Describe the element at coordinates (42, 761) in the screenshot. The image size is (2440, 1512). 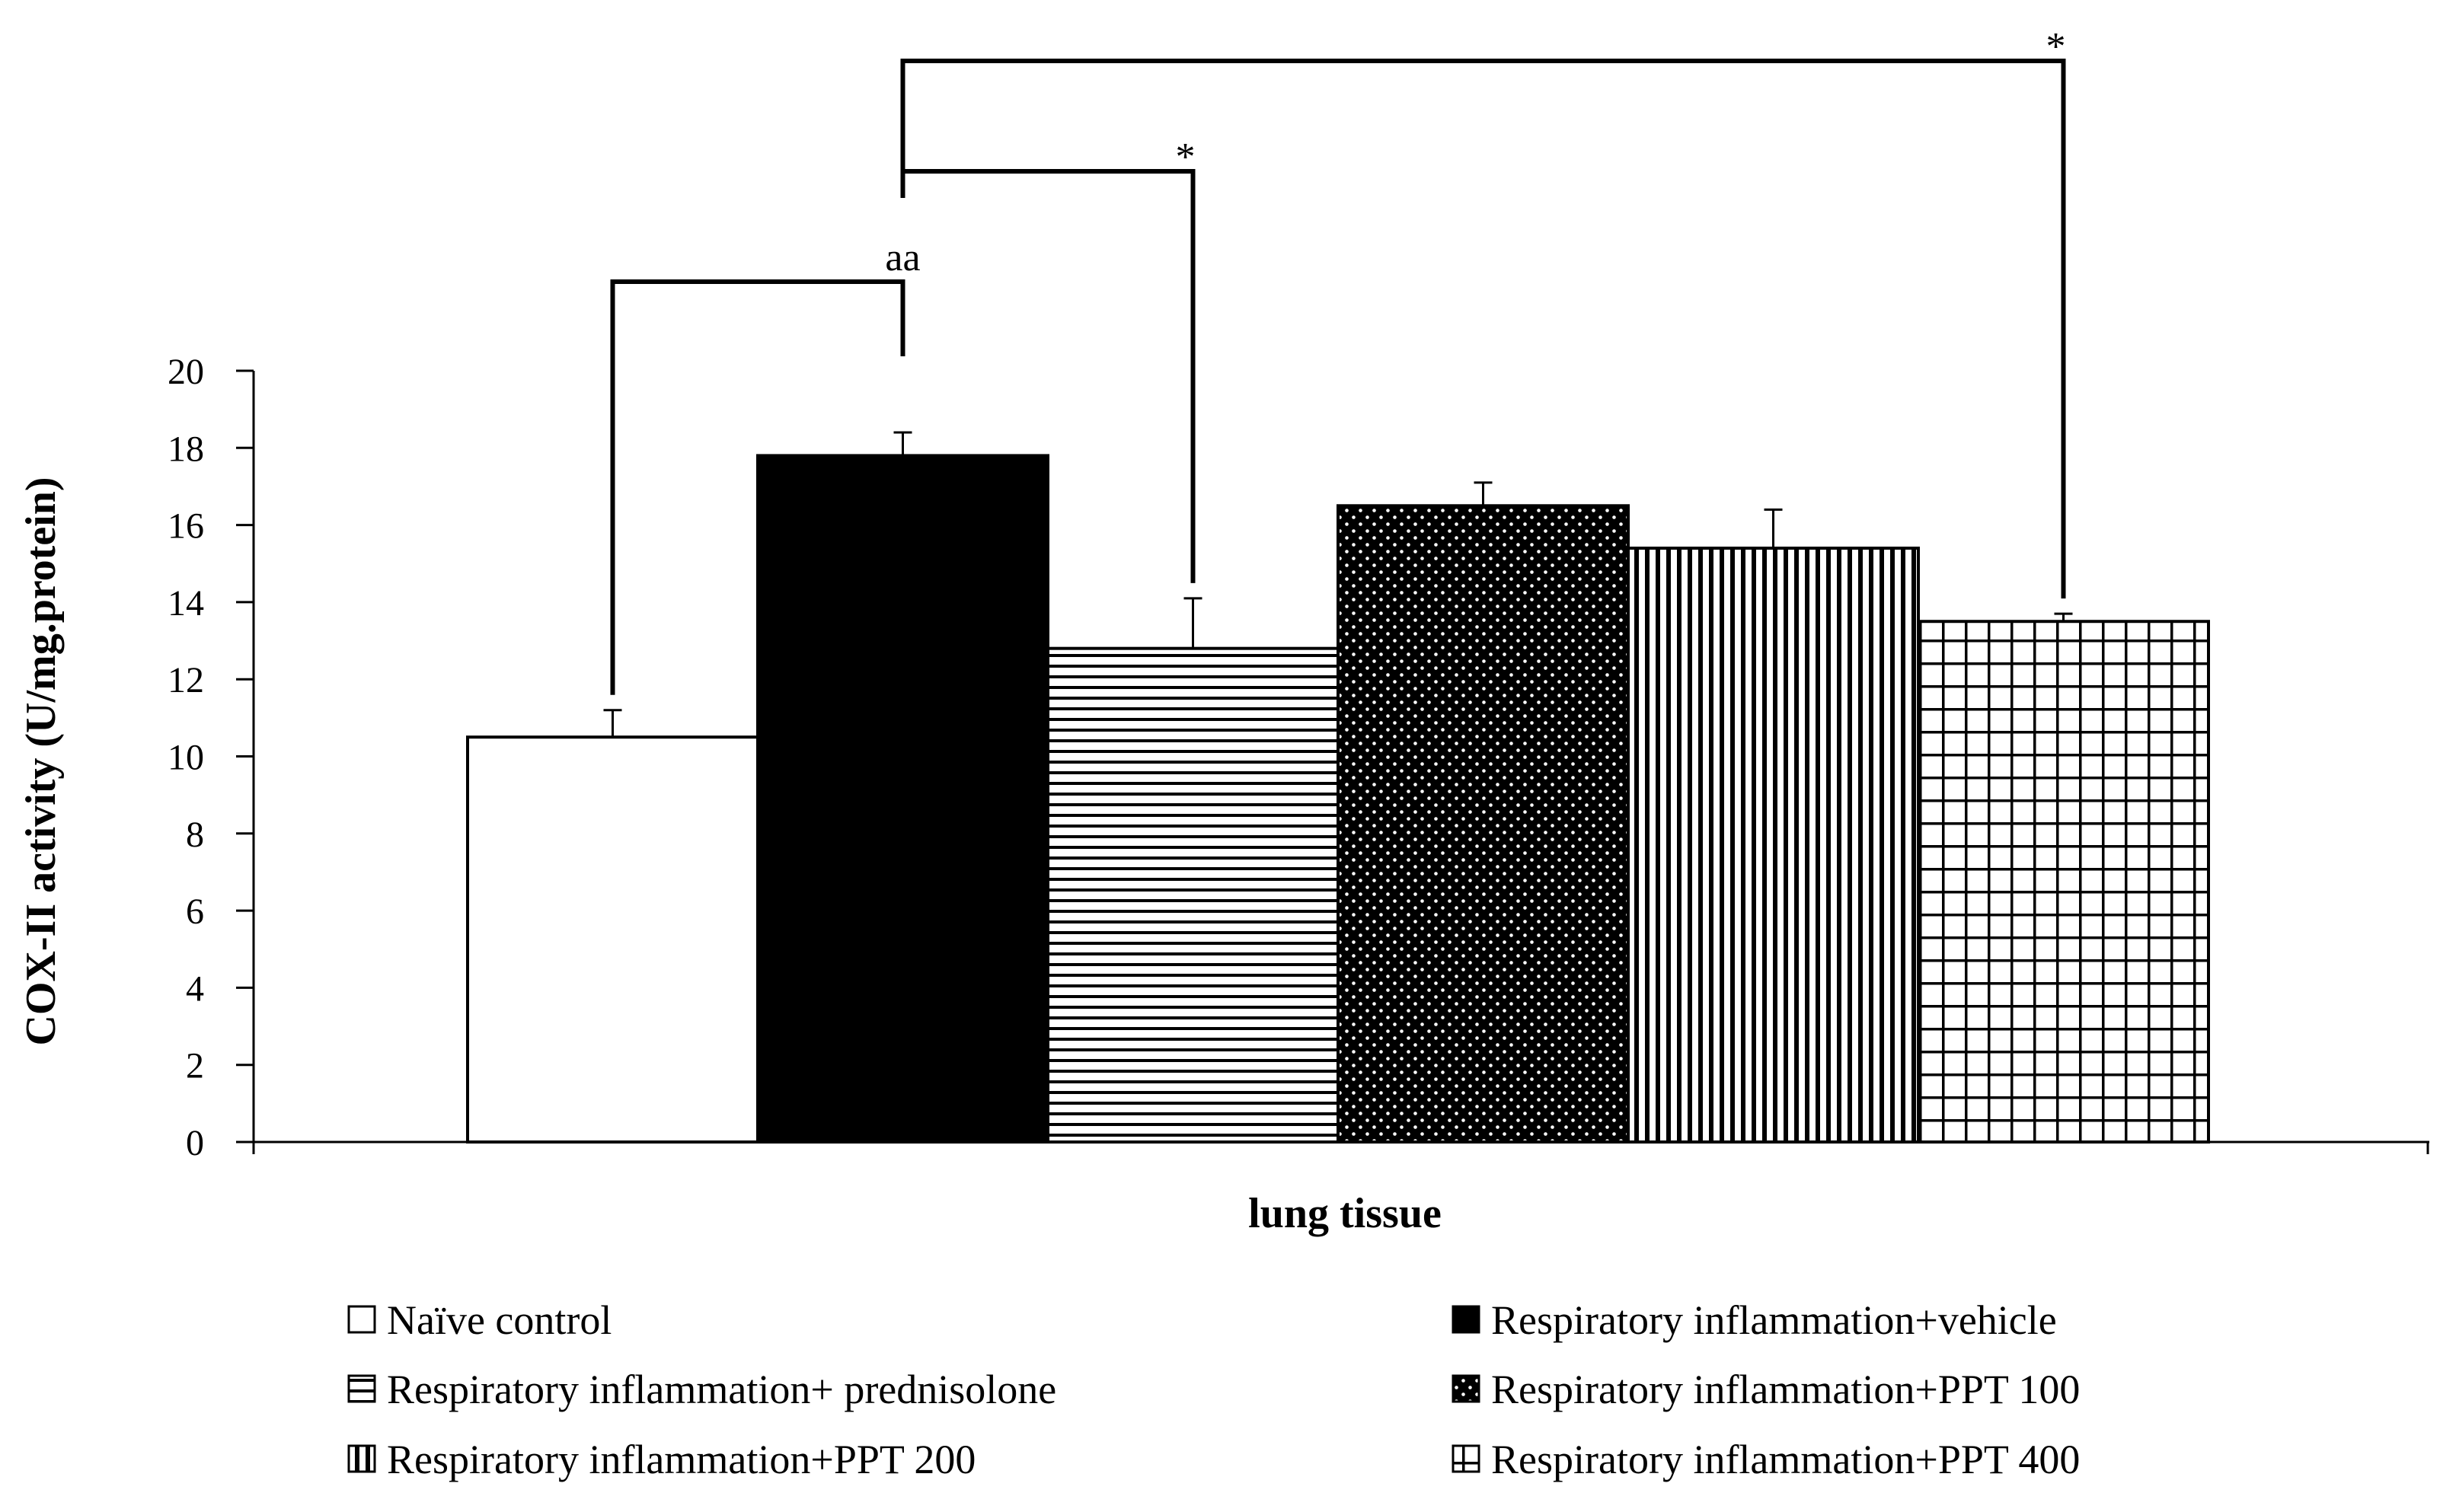
I see `y-axis-title: COX-II activity (U/mg.protein)` at that location.